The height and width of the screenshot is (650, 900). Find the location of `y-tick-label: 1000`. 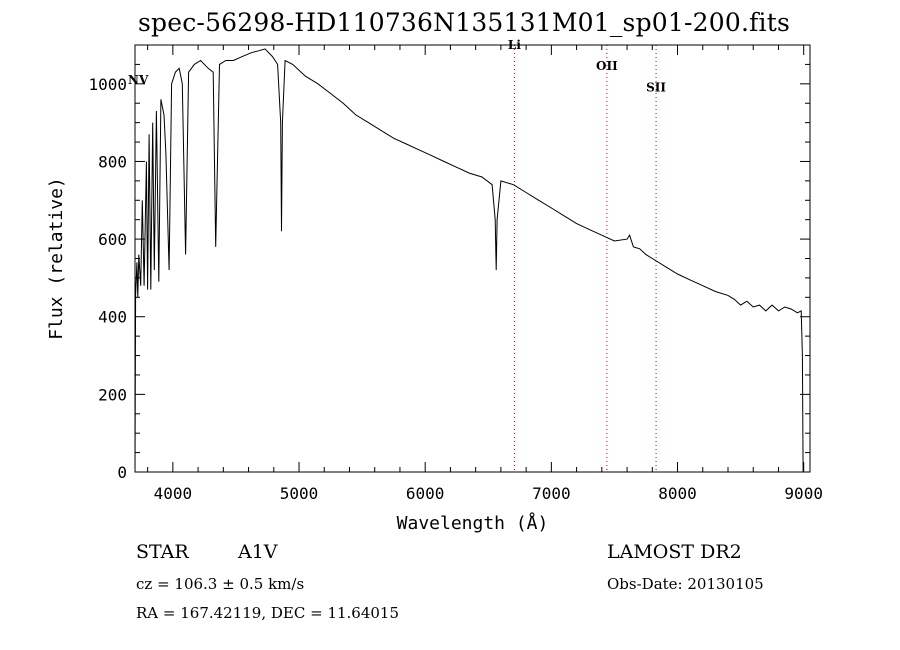

y-tick-label: 1000 is located at coordinates (107, 84).